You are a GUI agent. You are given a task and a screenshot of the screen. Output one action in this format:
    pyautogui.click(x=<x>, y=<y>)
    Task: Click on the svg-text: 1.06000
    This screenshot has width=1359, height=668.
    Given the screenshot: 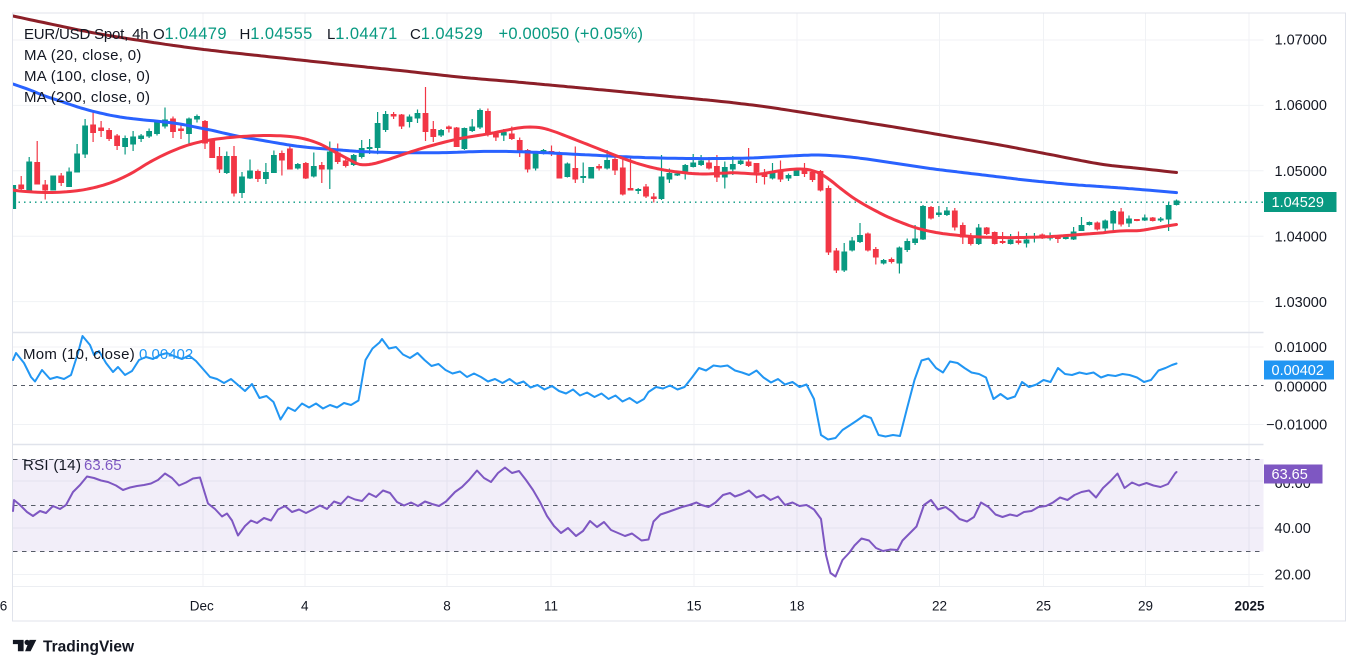 What is the action you would take?
    pyautogui.click(x=1301, y=106)
    